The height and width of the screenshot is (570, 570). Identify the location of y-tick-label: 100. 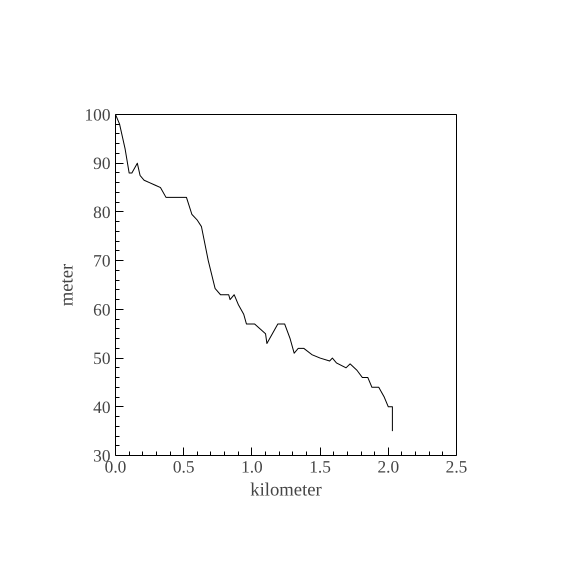
(97, 115).